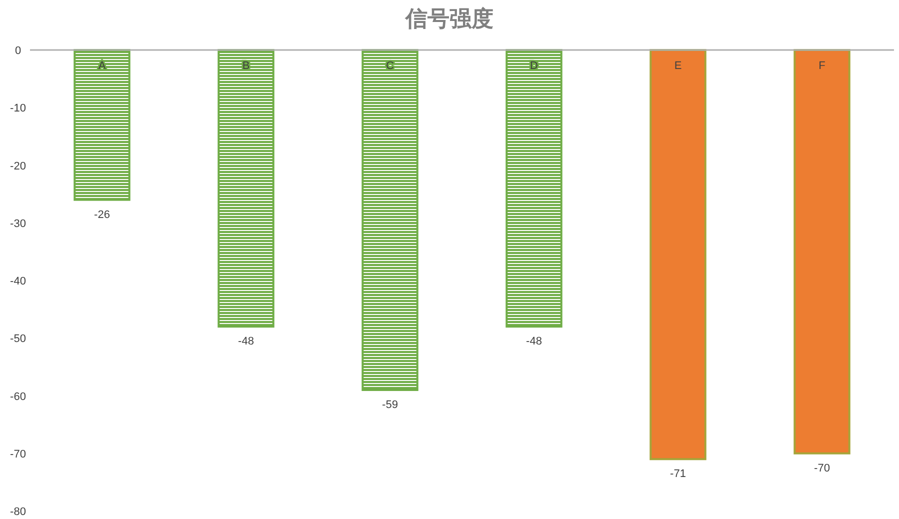 Image resolution: width=899 pixels, height=519 pixels. Describe the element at coordinates (822, 66) in the screenshot. I see `x-tick-label: F` at that location.